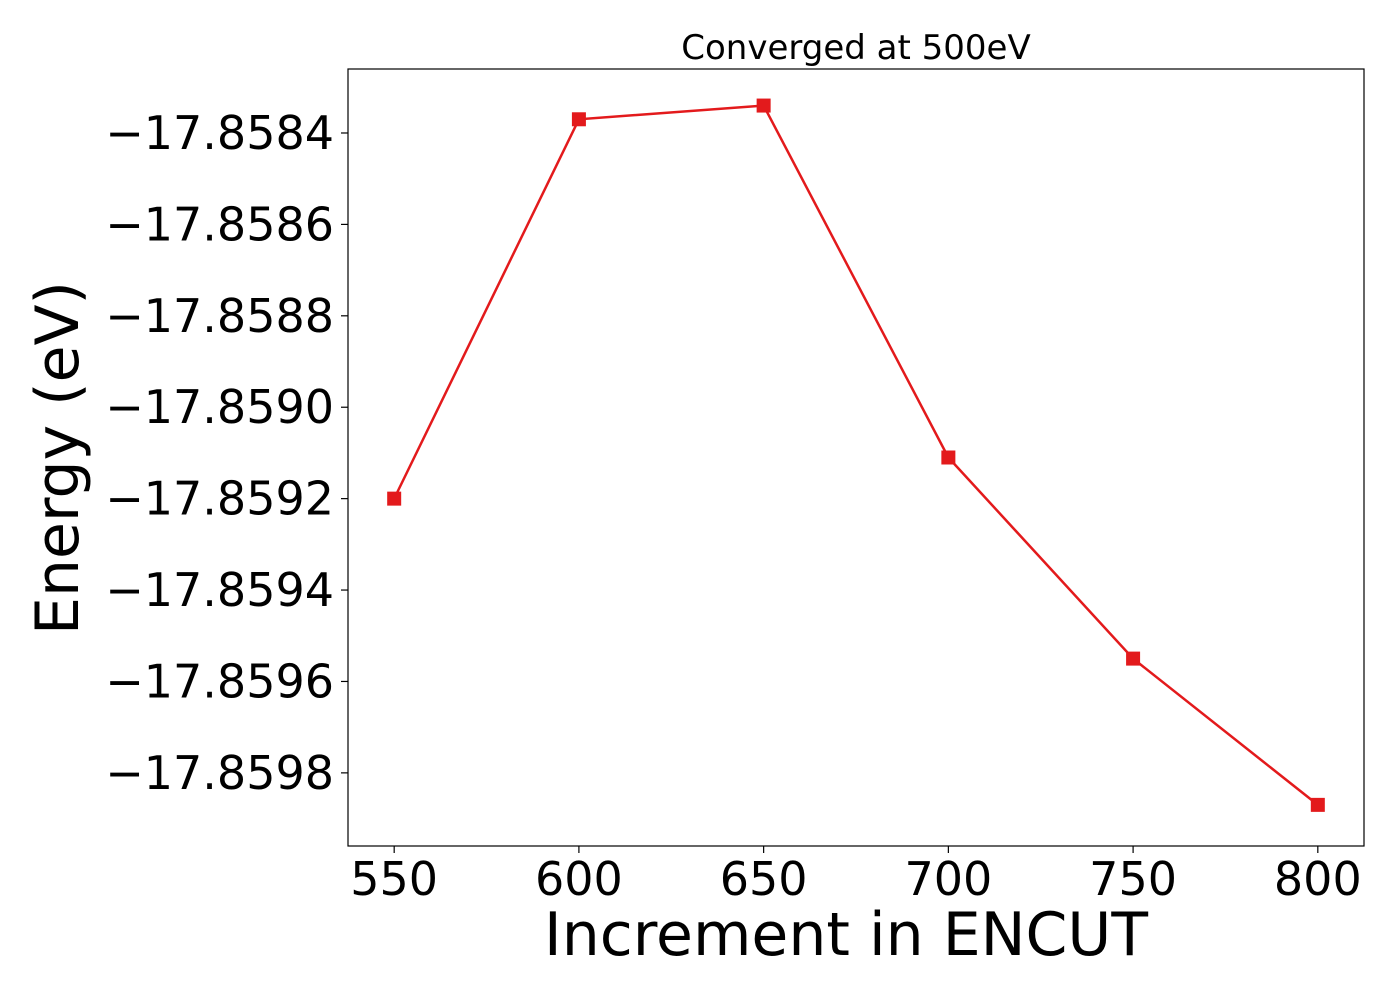 The width and height of the screenshot is (1400, 1000). Describe the element at coordinates (219, 407) in the screenshot. I see `y-tick-label: −17.8590` at that location.